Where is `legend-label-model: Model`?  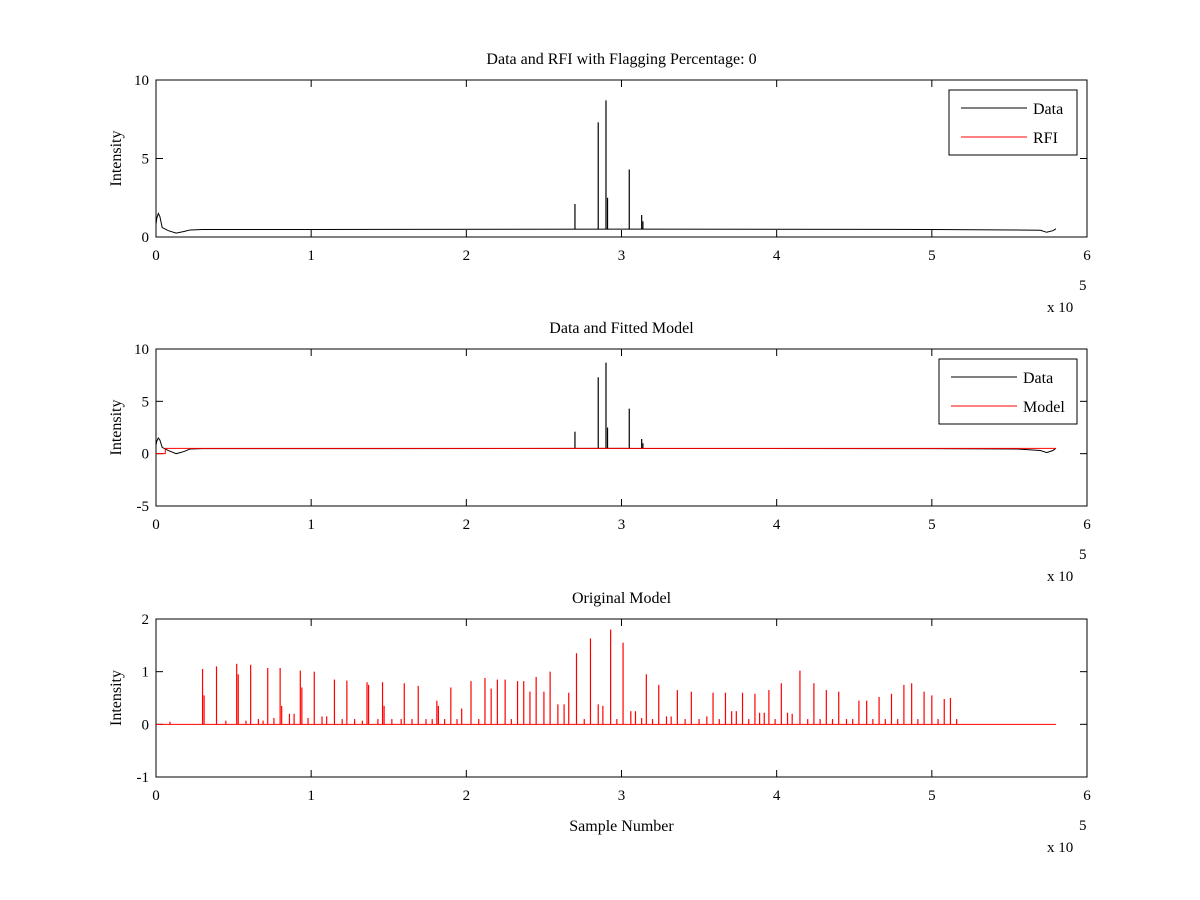
legend-label-model: Model is located at coordinates (1044, 407).